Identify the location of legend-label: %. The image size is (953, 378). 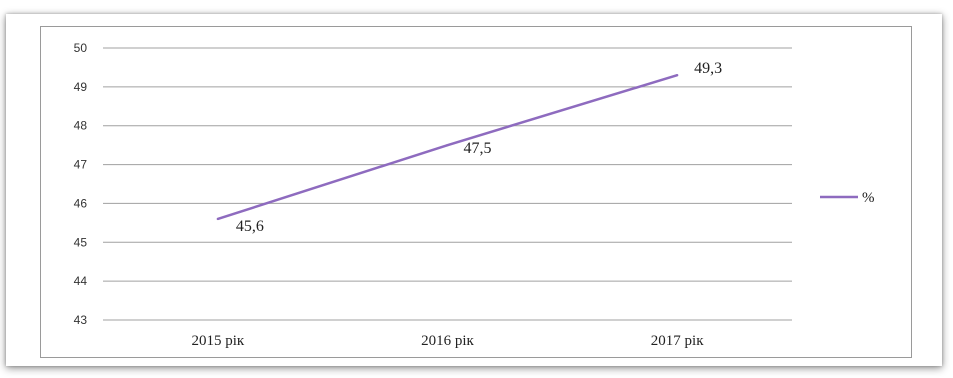
(868, 198).